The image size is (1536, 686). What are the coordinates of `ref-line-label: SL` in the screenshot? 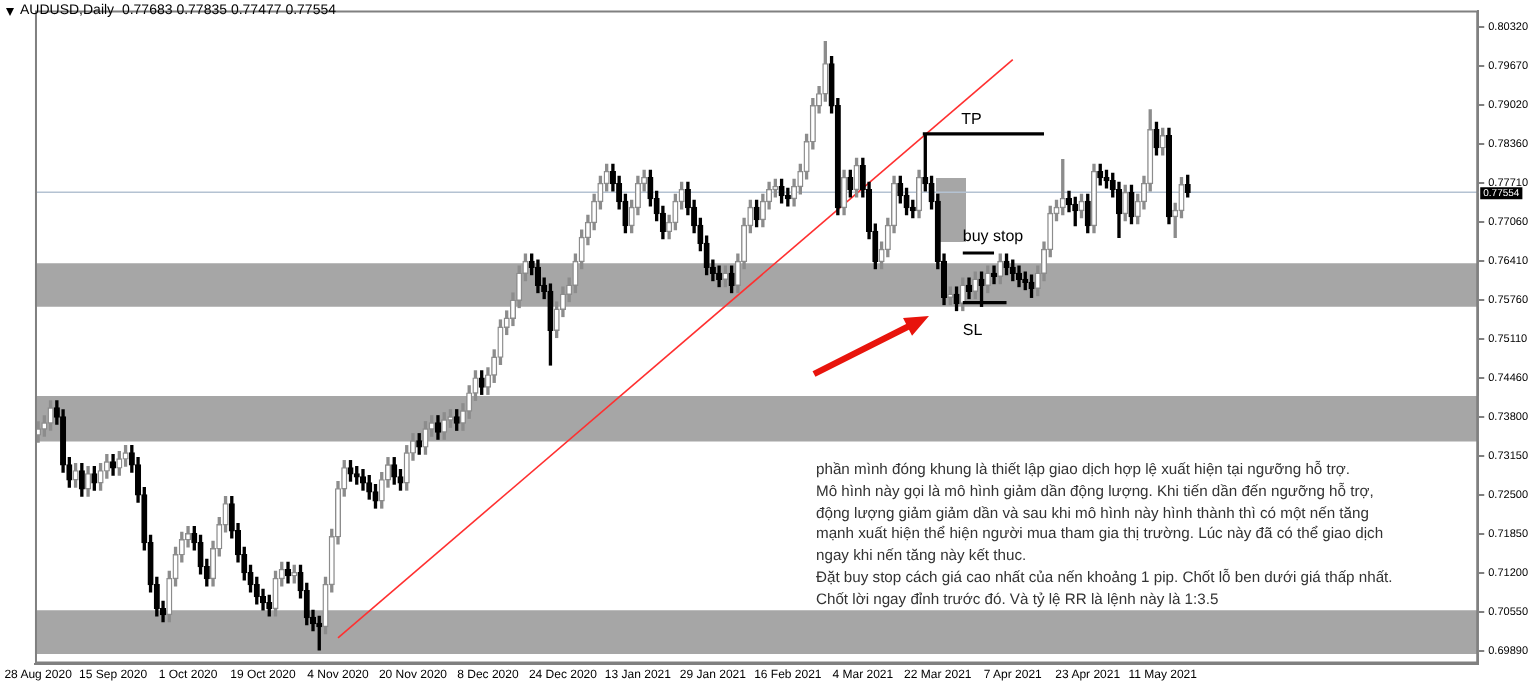 It's located at (973, 330).